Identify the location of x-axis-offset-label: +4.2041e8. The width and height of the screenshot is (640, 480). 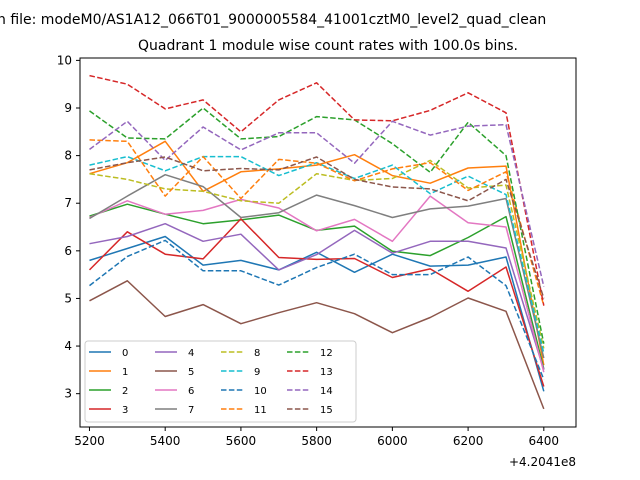
(542, 462).